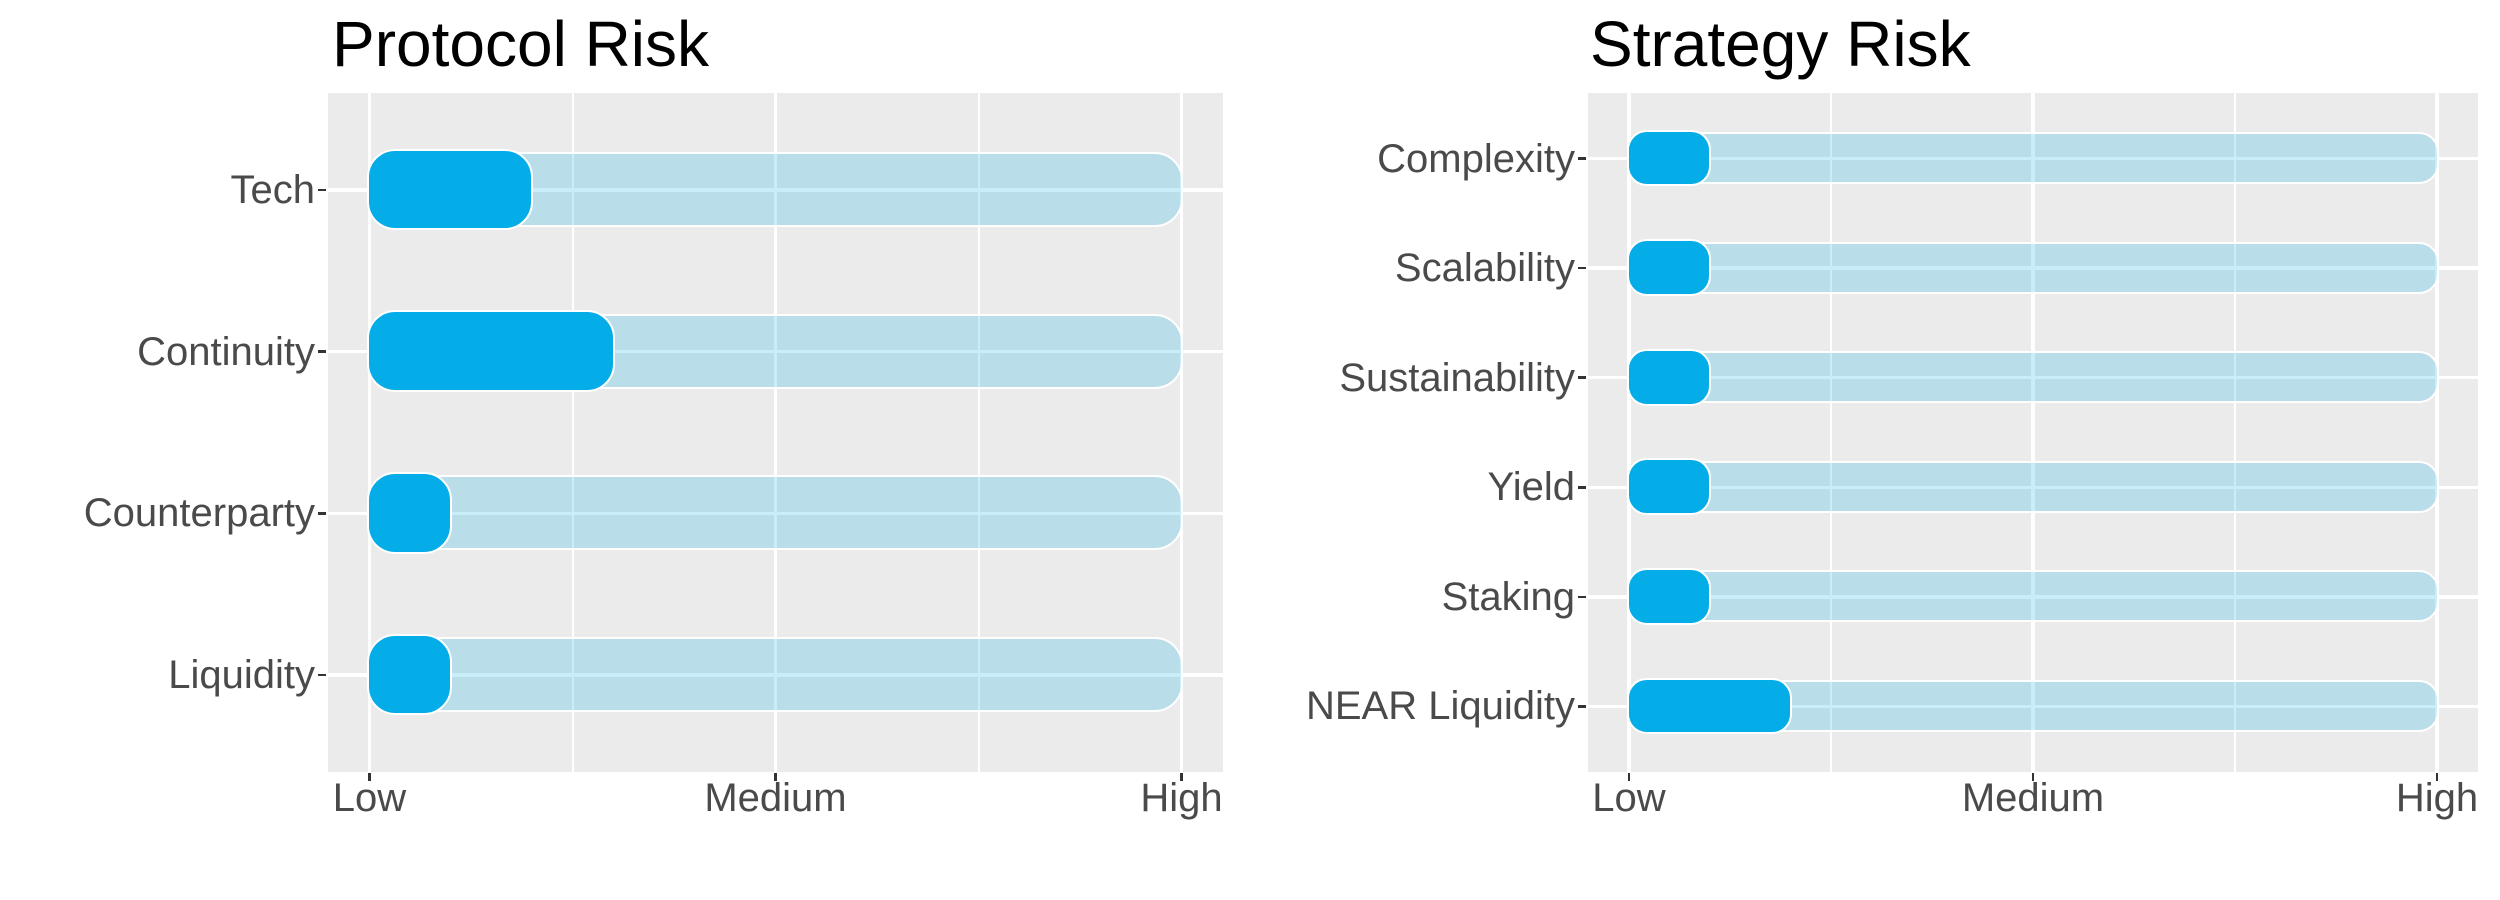 The height and width of the screenshot is (900, 2500). I want to click on y-axis-label: Complexity, so click(1476, 158).